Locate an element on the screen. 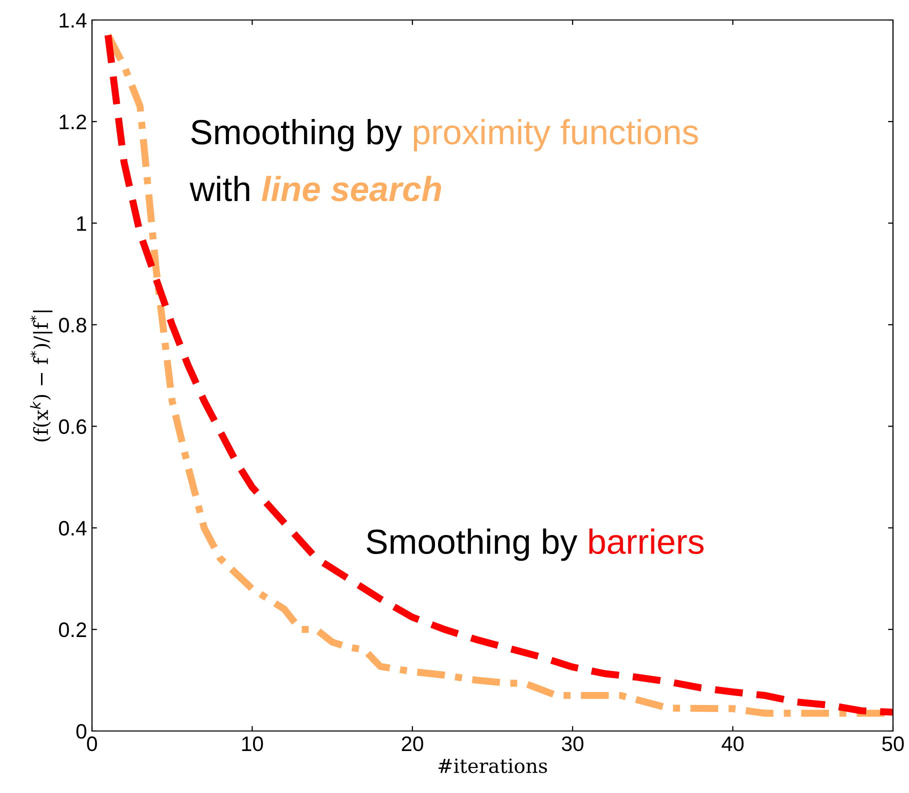 The width and height of the screenshot is (909, 793). x-tick-label: 30 is located at coordinates (573, 744).